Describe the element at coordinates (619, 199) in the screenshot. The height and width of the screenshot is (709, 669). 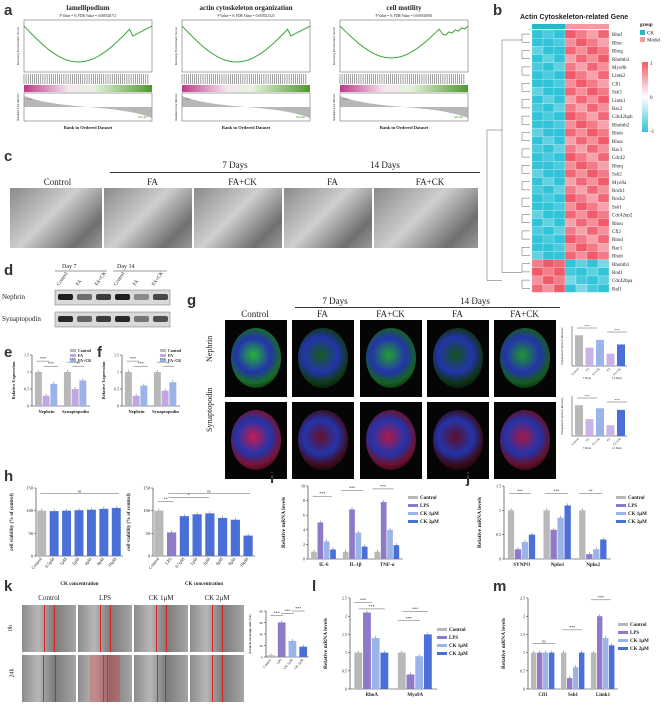
I see `heatmap-gene-label: Rock2` at that location.